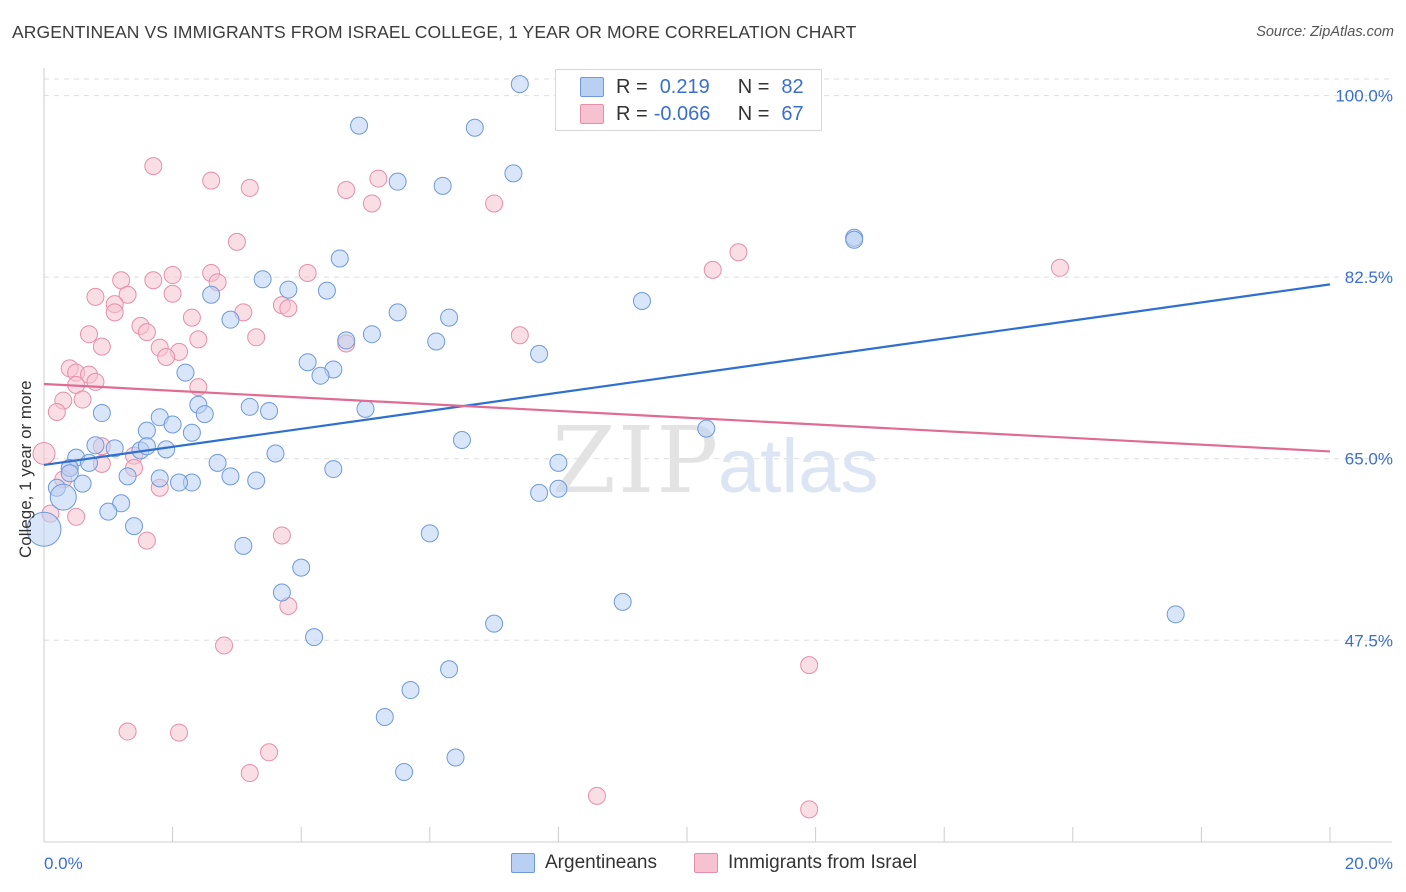 This screenshot has width=1406, height=892. I want to click on bottom-legend-label: Immigrants from Israel, so click(822, 862).